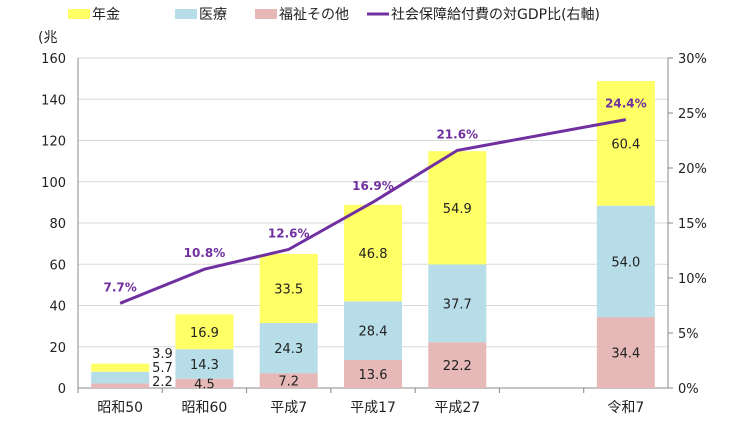  I want to click on bar-value-label: 28.4, so click(373, 332).